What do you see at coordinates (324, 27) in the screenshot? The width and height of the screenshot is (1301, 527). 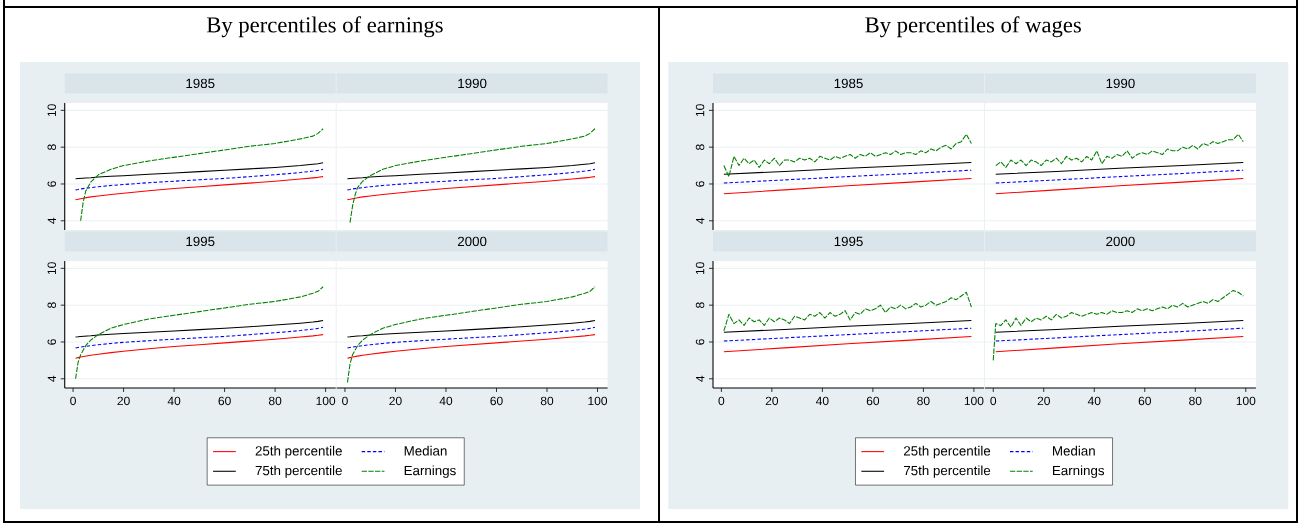 I see `text: By percentiles of earnings` at bounding box center [324, 27].